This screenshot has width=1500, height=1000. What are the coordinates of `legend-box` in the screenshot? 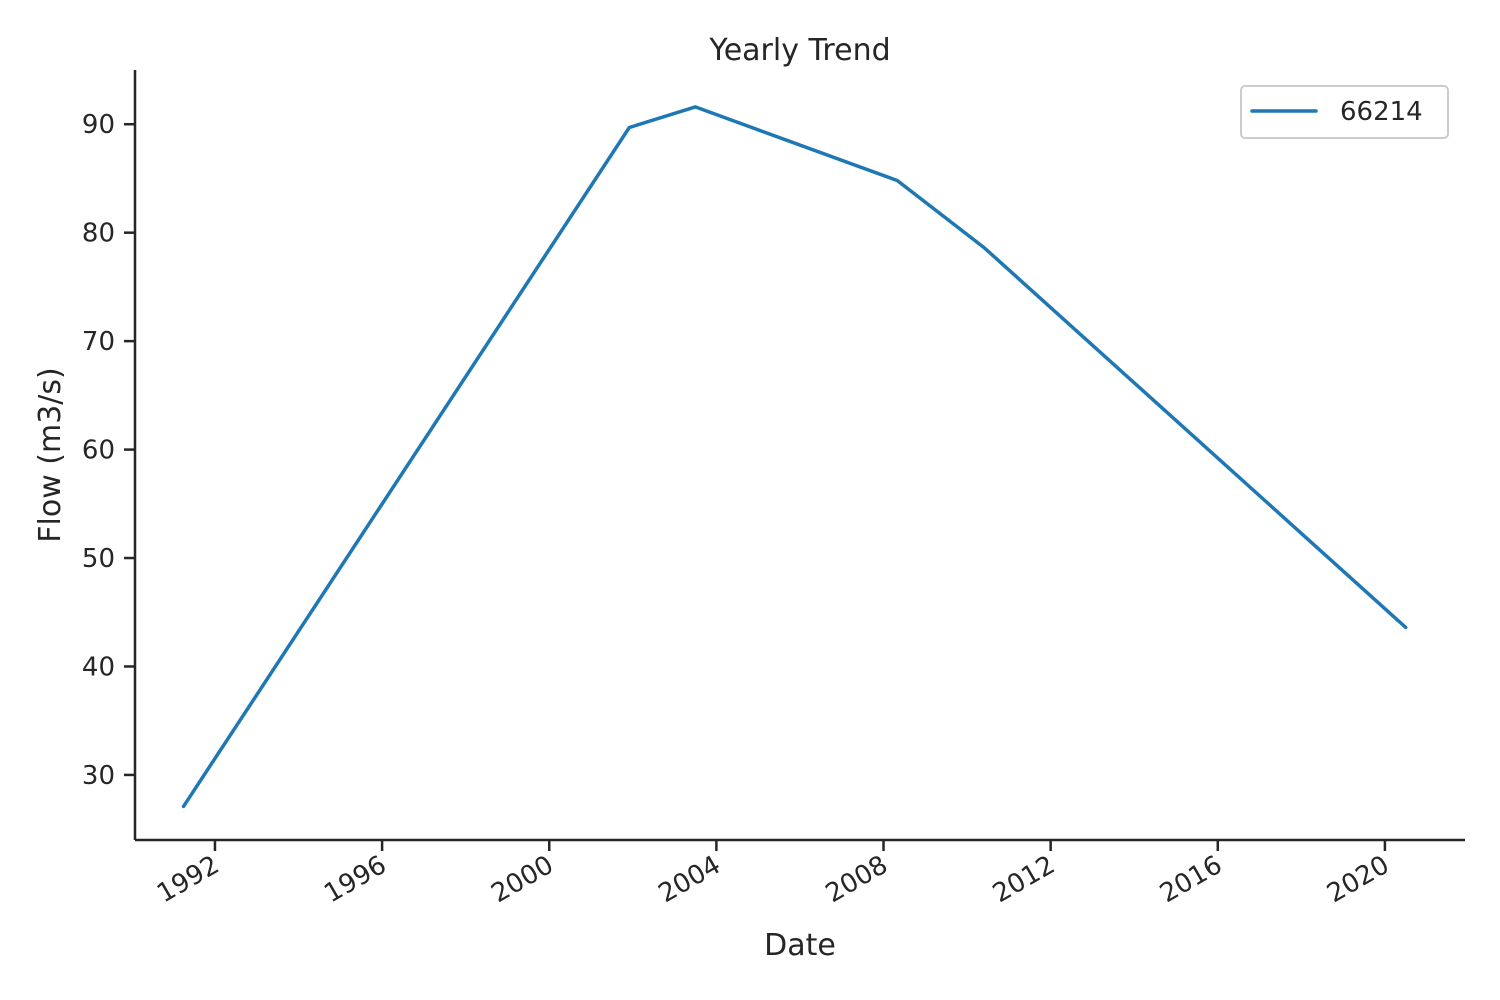 It's located at (1344, 112).